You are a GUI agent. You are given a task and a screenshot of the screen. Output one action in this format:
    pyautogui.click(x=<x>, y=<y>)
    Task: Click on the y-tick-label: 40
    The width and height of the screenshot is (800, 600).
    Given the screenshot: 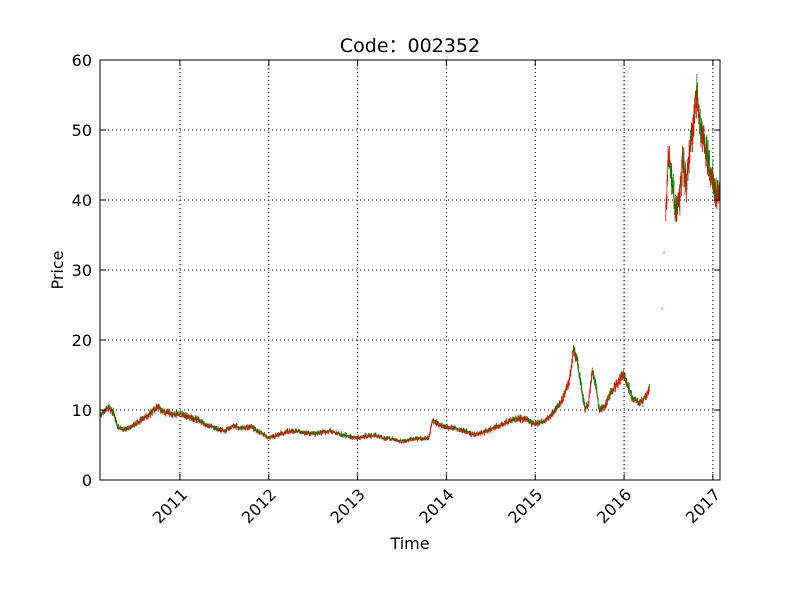 What is the action you would take?
    pyautogui.click(x=82, y=200)
    